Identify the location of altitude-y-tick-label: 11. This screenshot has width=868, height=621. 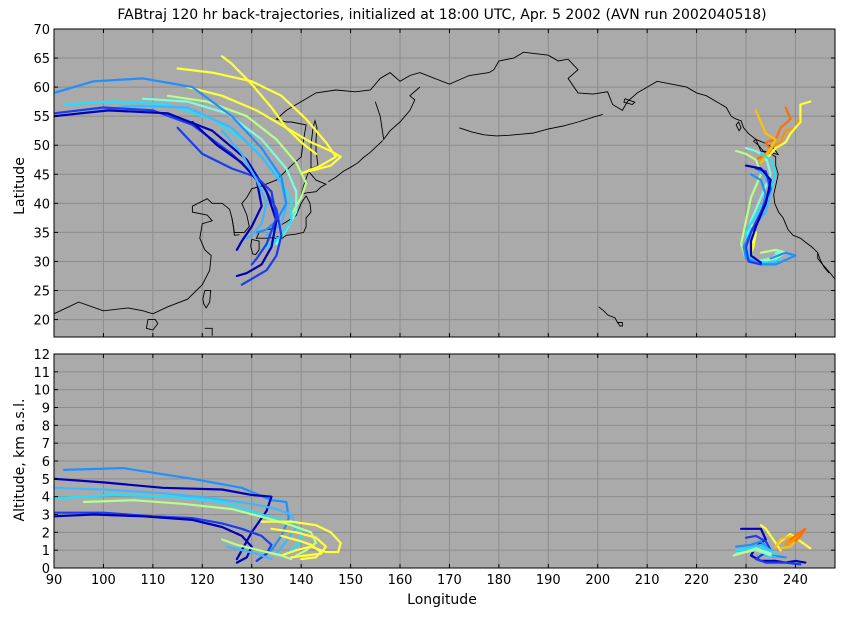
(41, 373).